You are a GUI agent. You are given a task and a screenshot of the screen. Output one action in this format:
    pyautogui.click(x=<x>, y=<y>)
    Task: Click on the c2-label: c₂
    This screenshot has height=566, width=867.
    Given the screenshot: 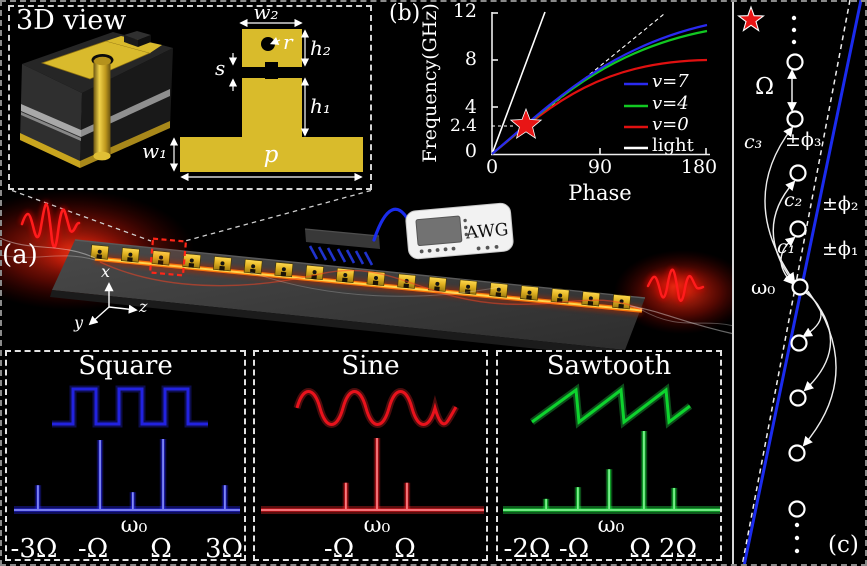 What is the action you would take?
    pyautogui.click(x=793, y=200)
    